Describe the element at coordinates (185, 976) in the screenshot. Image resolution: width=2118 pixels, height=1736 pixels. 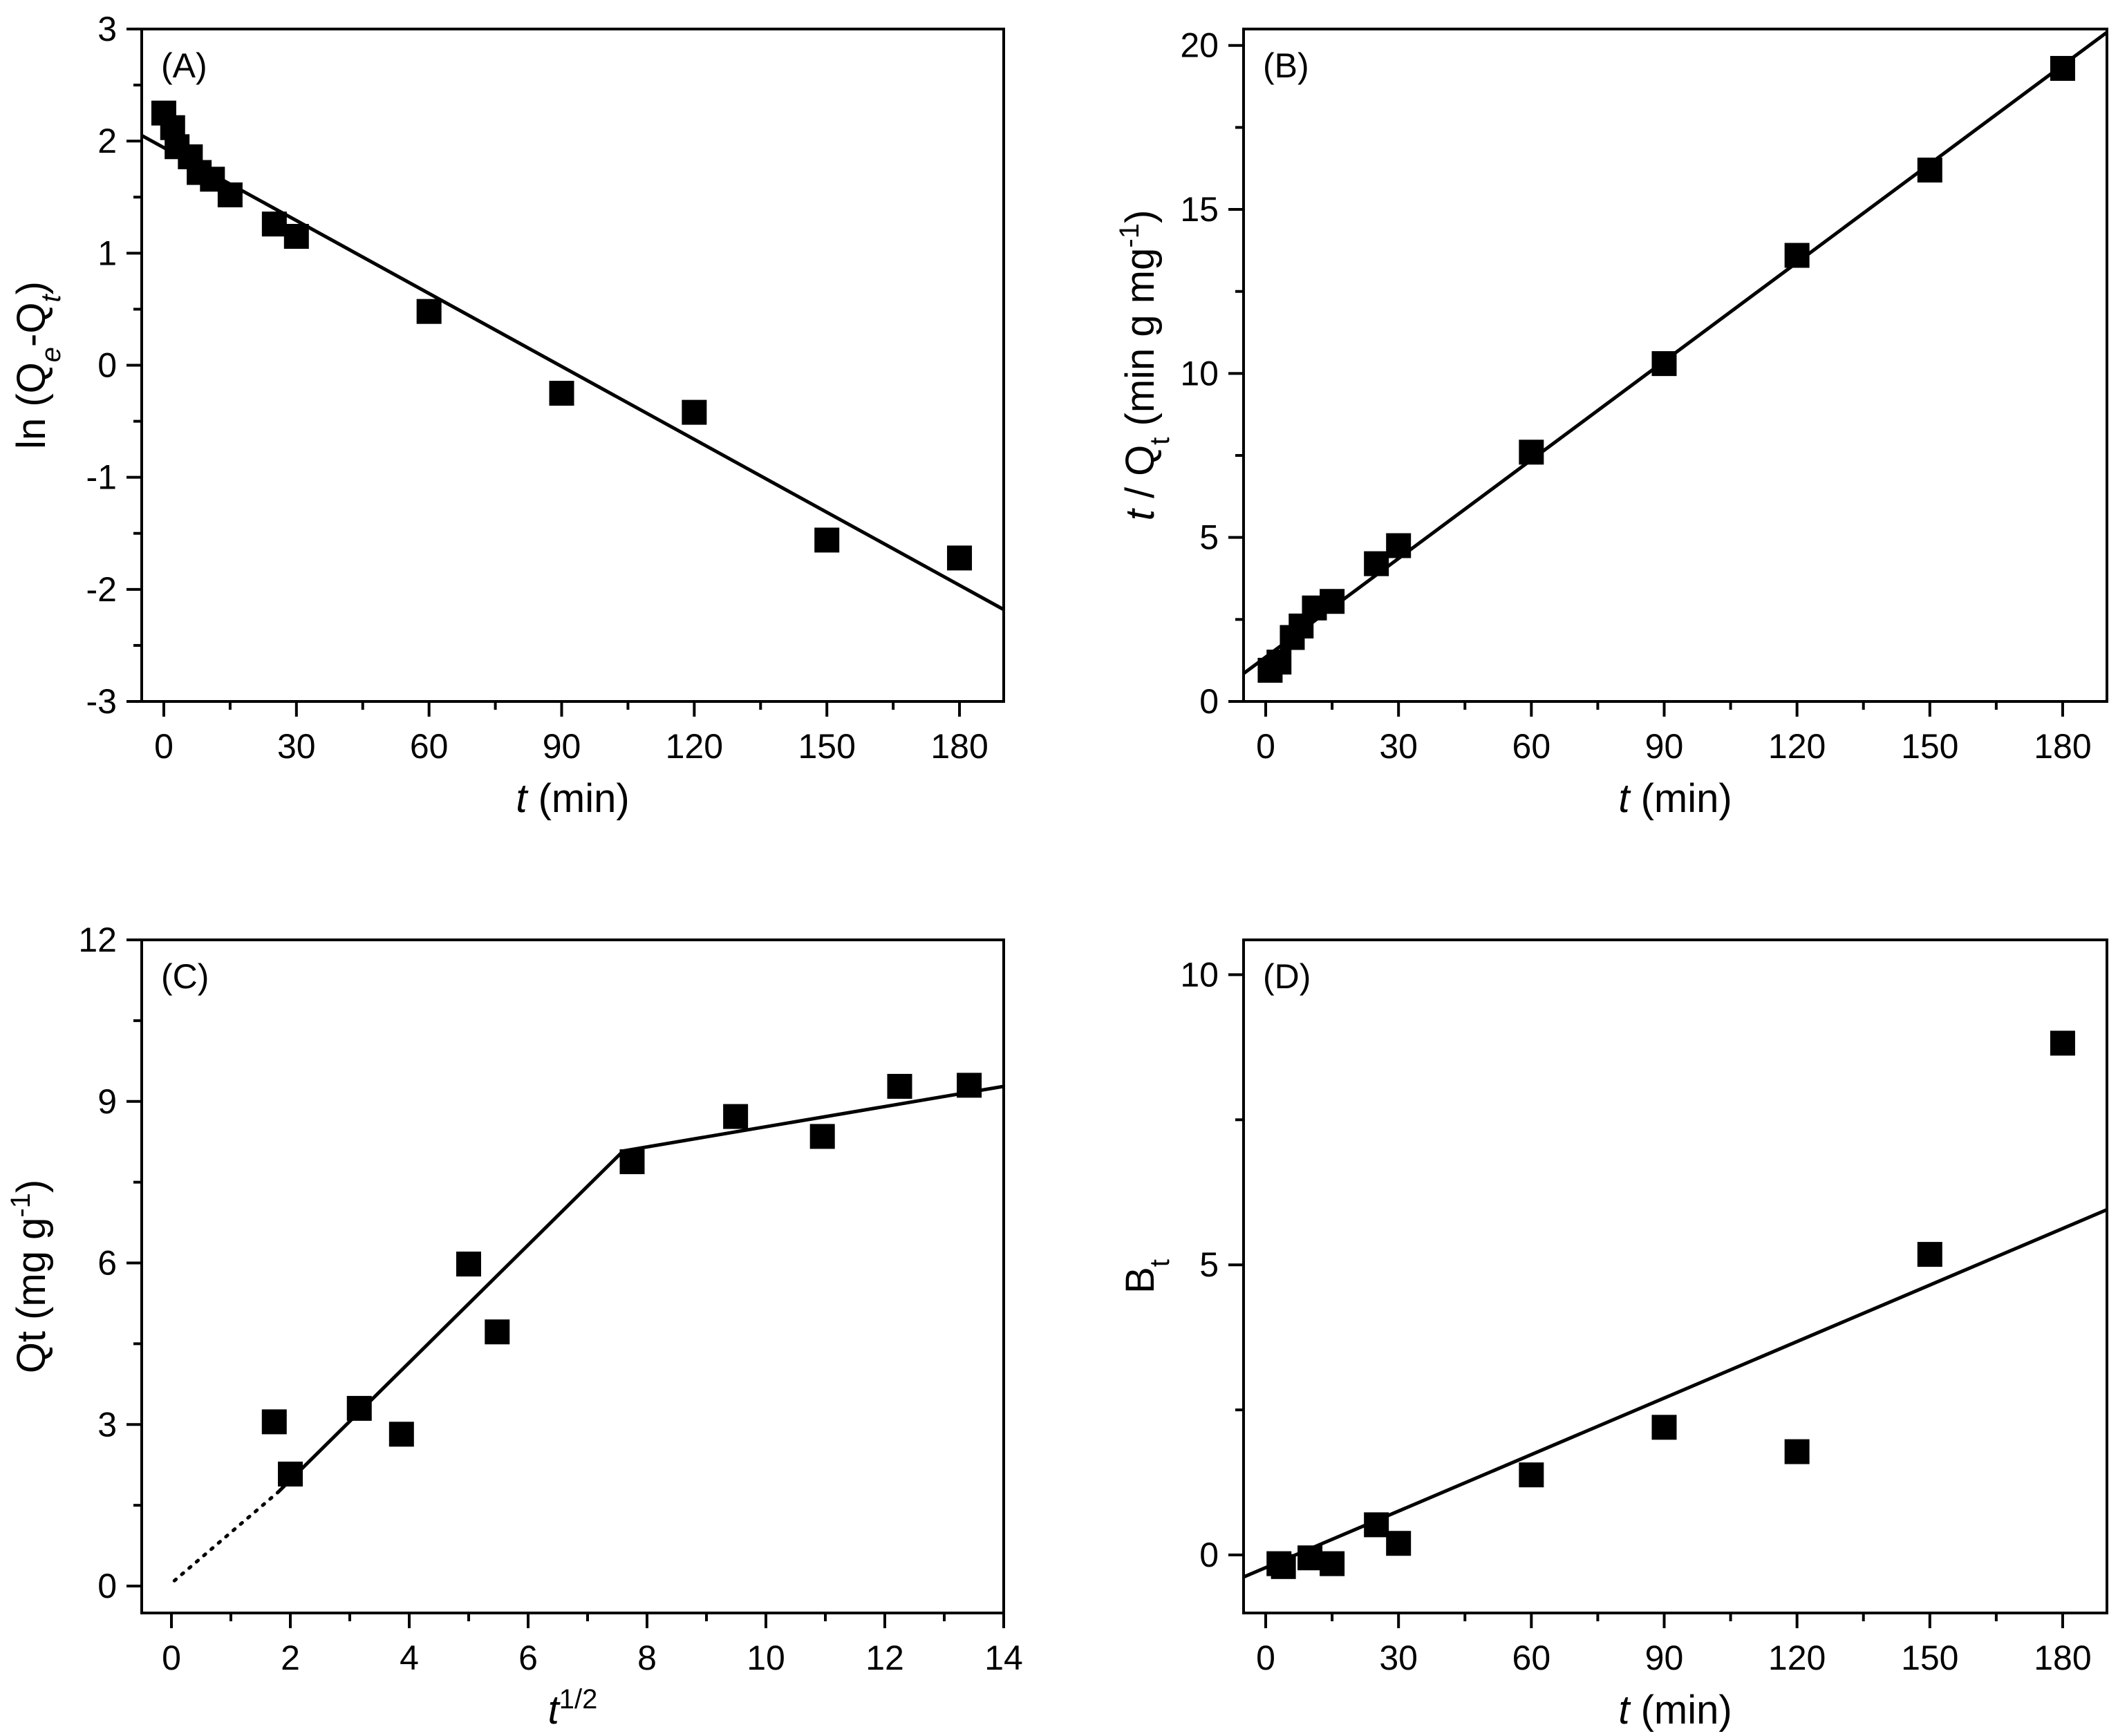
I see `panel-label: (C)` at that location.